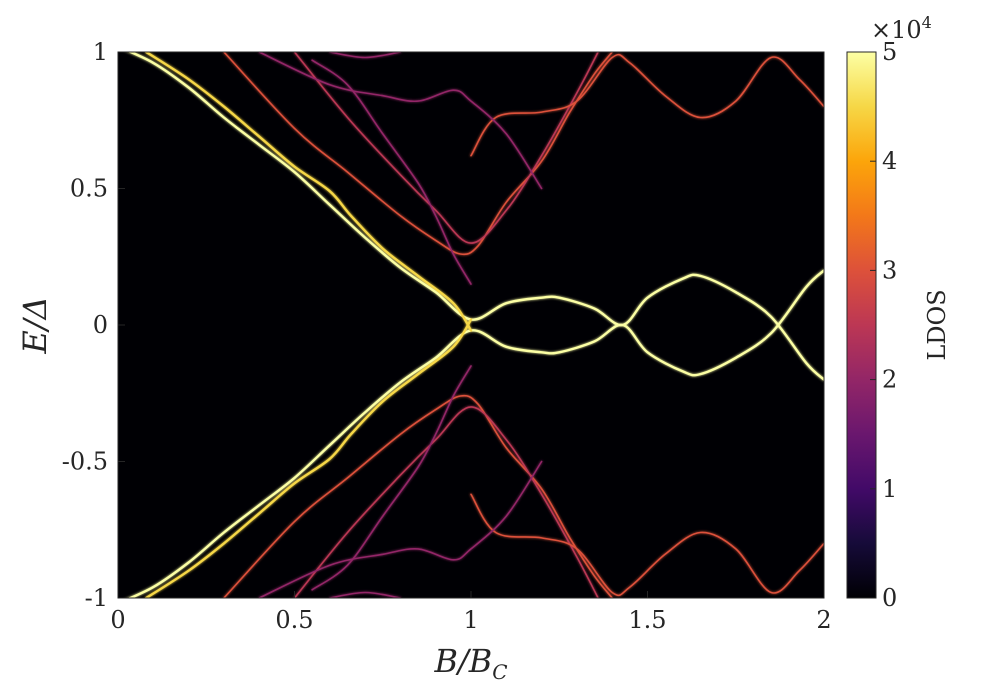  I want to click on colorbar-tick-label: 3, so click(889, 270).